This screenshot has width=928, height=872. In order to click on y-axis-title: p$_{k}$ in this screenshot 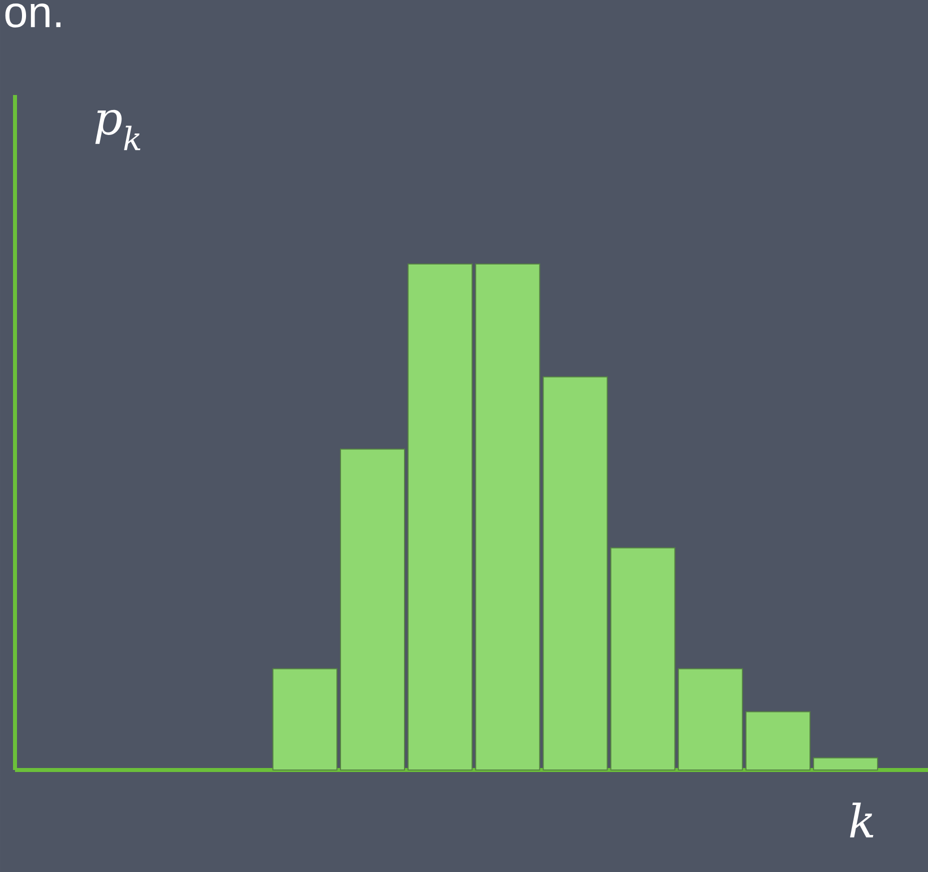, I will do `click(117, 130)`.